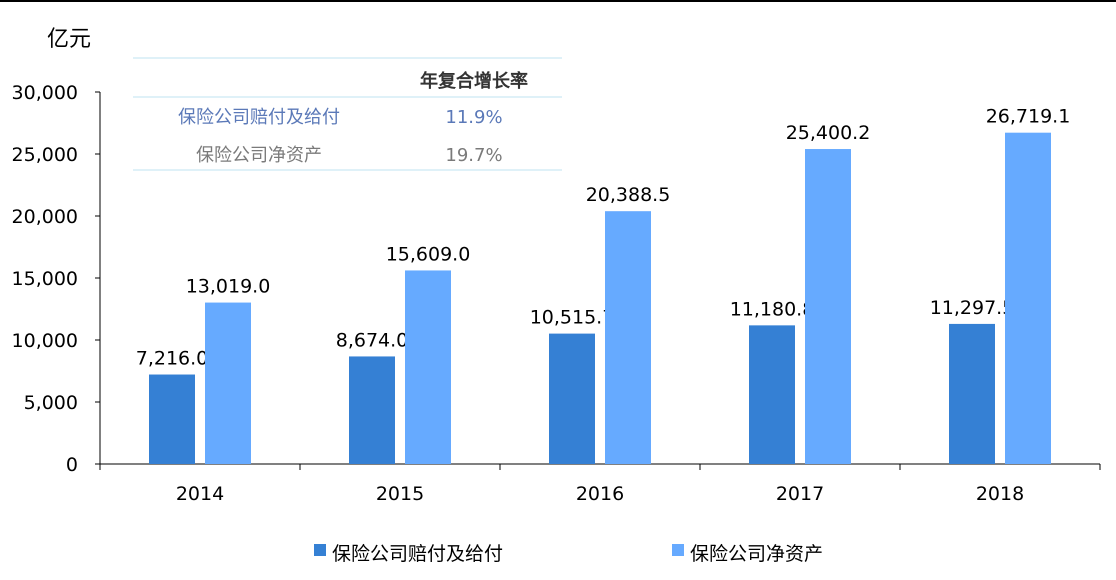 This screenshot has height=580, width=1116. Describe the element at coordinates (628, 195) in the screenshot. I see `data-label: 20,388.5` at that location.